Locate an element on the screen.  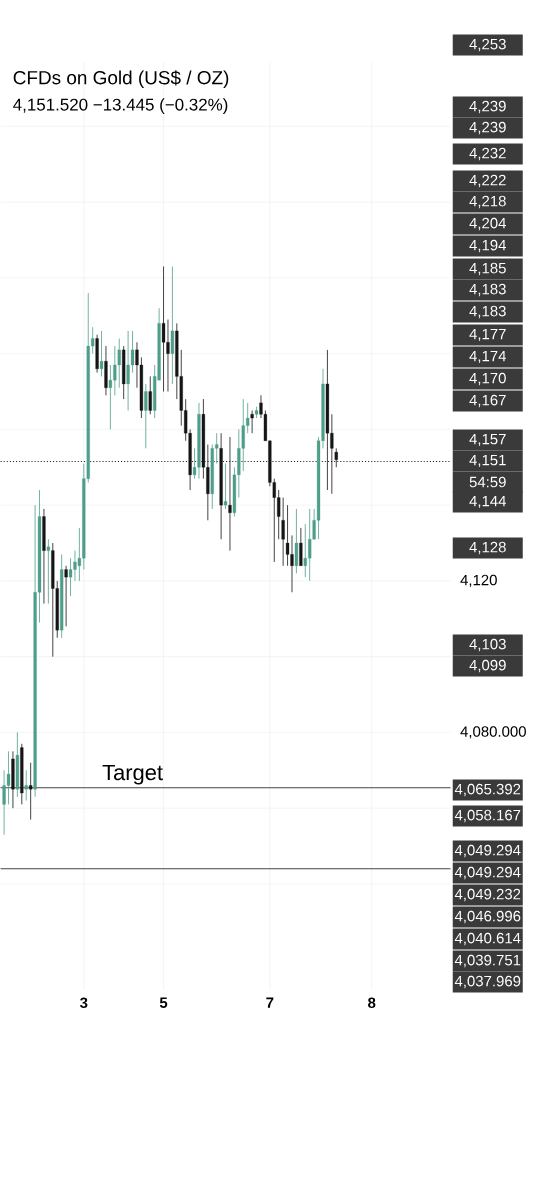
text: 4,204 is located at coordinates (488, 224).